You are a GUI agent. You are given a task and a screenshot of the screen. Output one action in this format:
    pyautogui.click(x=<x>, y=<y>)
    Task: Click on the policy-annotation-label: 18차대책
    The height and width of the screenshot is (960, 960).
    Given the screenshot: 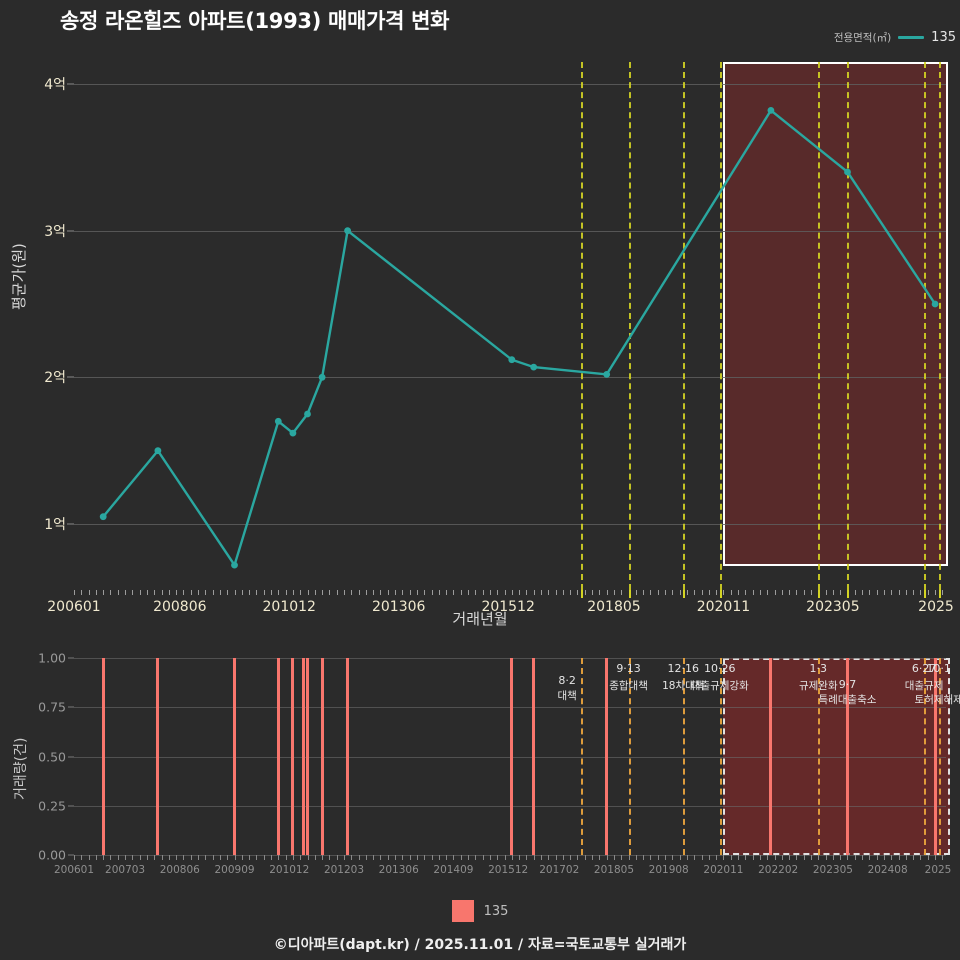 What is the action you would take?
    pyautogui.click(x=683, y=686)
    